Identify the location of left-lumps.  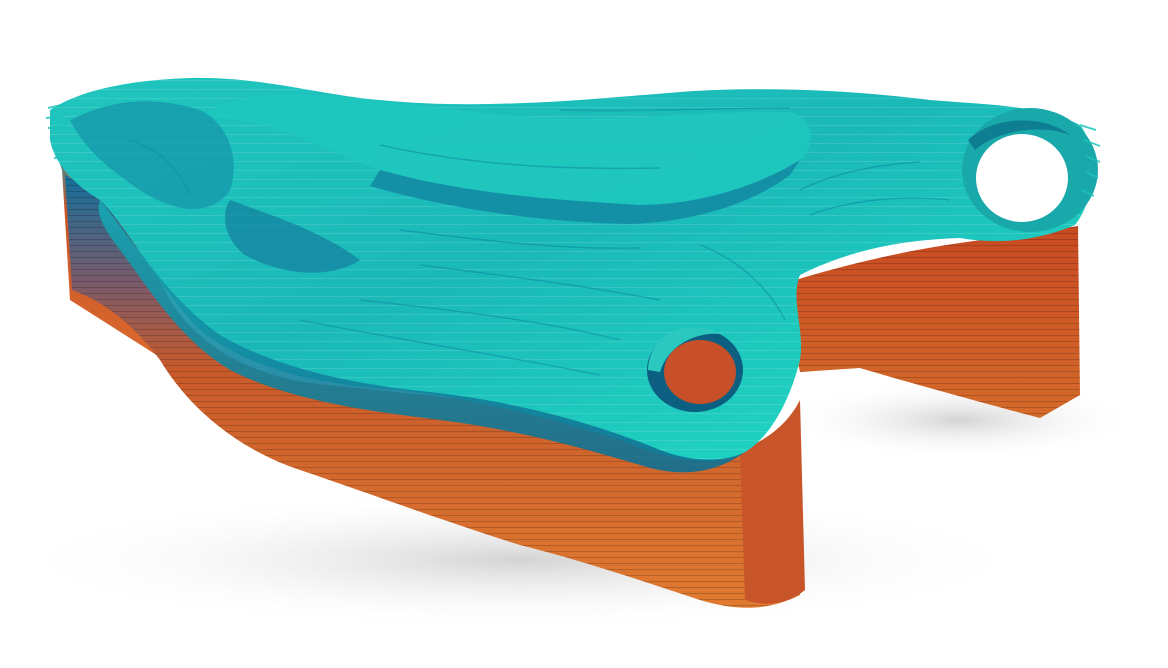
(152, 155).